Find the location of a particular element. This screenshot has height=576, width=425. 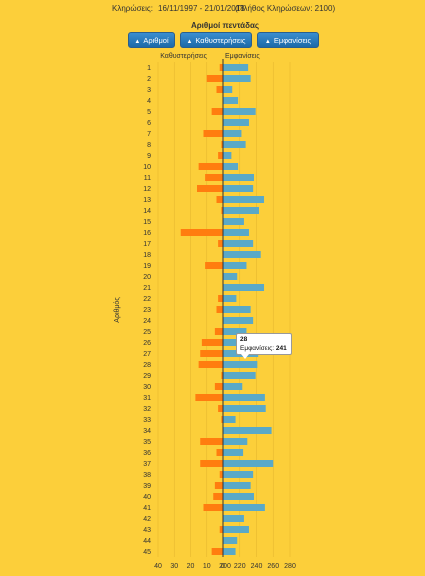

x-tick-label: 240 is located at coordinates (257, 566).